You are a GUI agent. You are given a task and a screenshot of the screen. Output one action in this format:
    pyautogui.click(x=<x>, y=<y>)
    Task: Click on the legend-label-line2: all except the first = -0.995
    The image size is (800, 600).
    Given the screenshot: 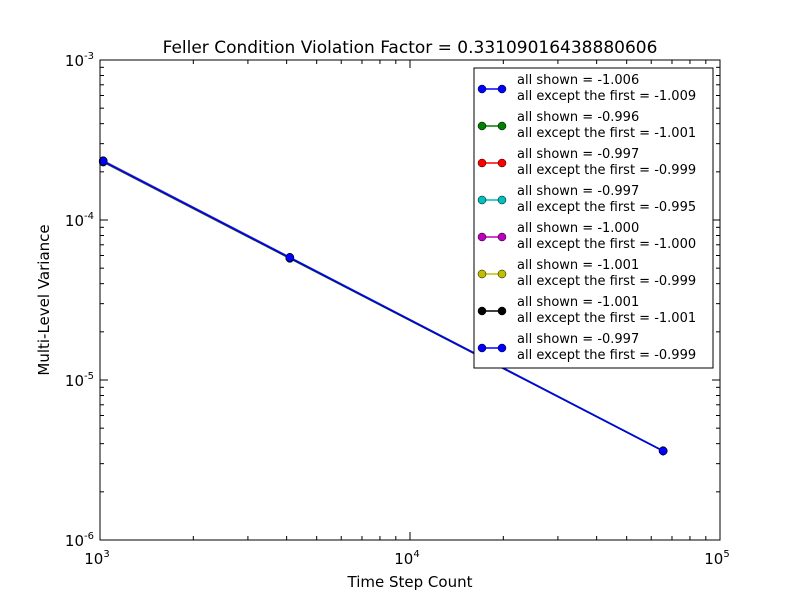 What is the action you would take?
    pyautogui.click(x=606, y=207)
    